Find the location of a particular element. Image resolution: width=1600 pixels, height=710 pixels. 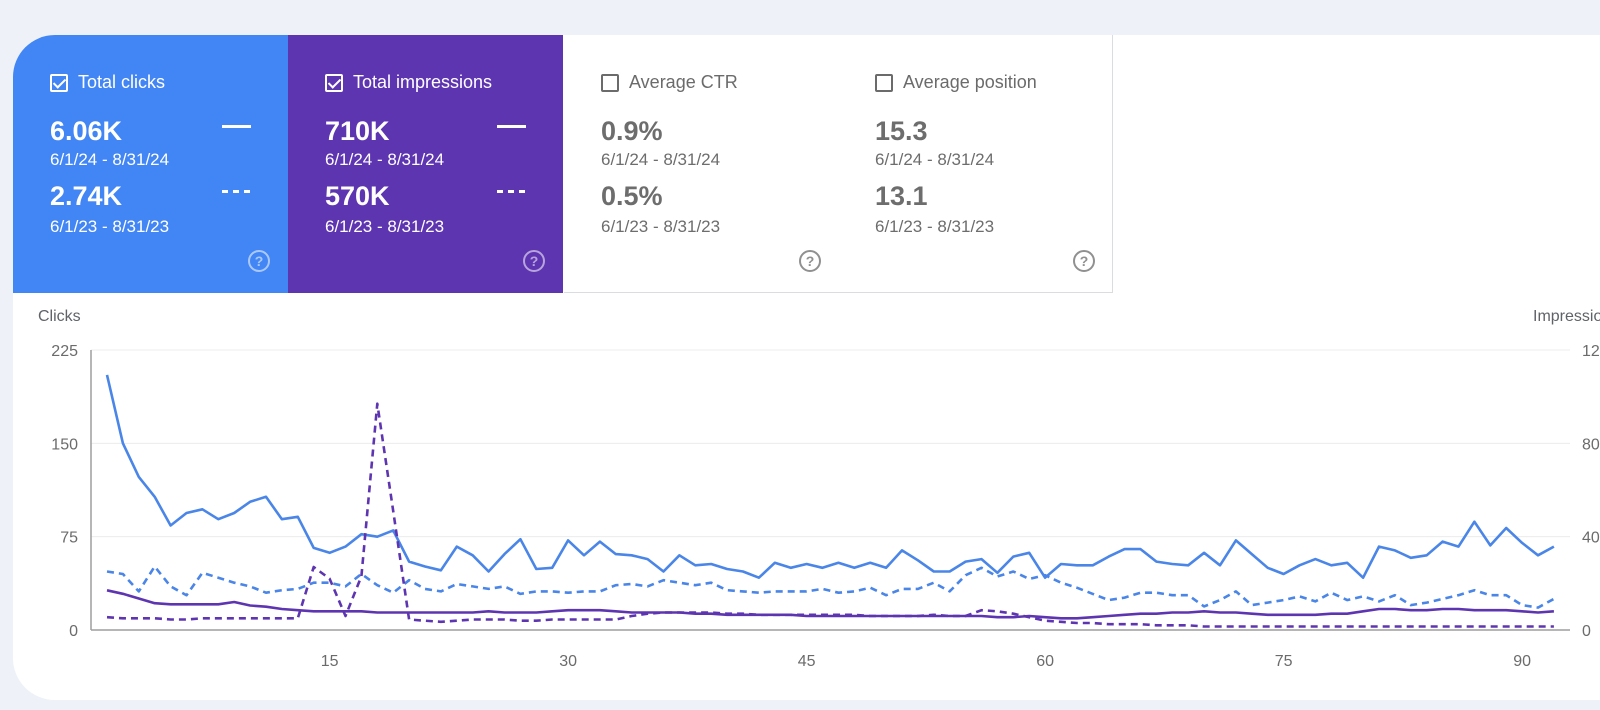

x-tick-label: 30 is located at coordinates (568, 661).